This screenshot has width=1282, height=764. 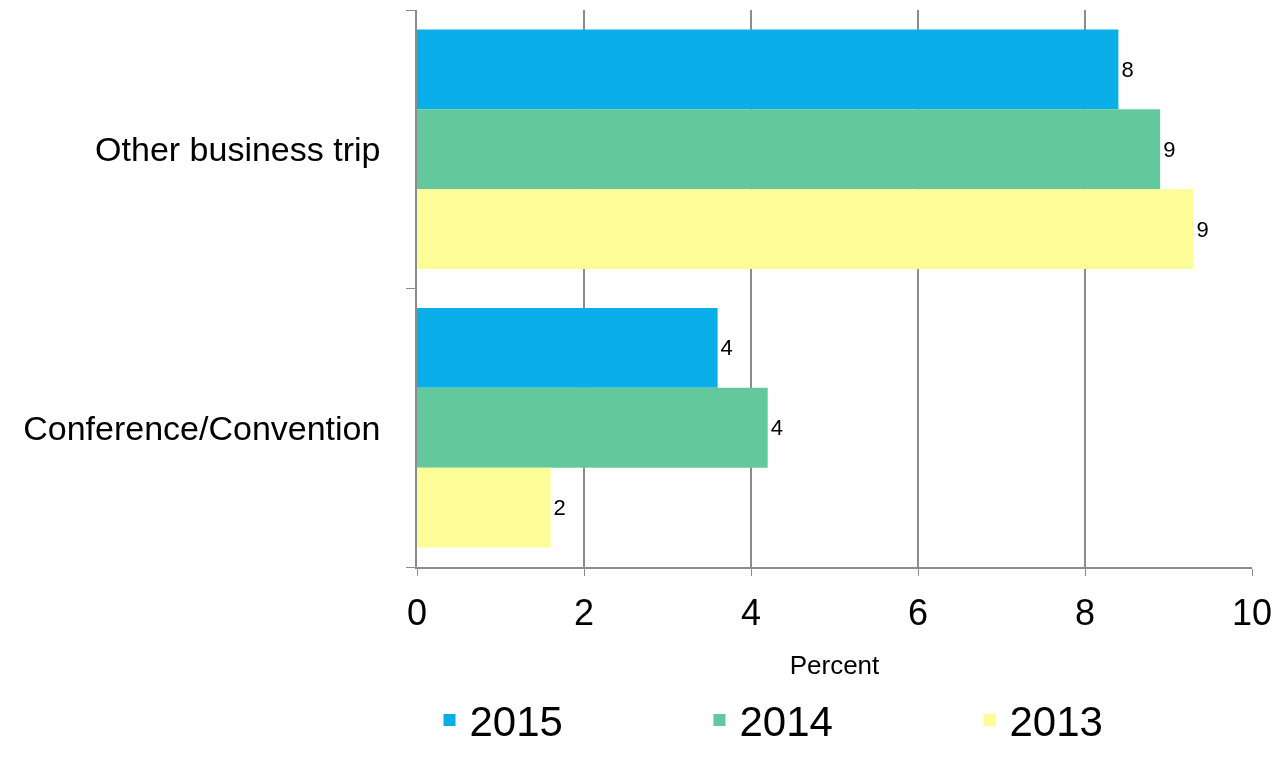 What do you see at coordinates (584, 612) in the screenshot?
I see `x-tick-label: 2` at bounding box center [584, 612].